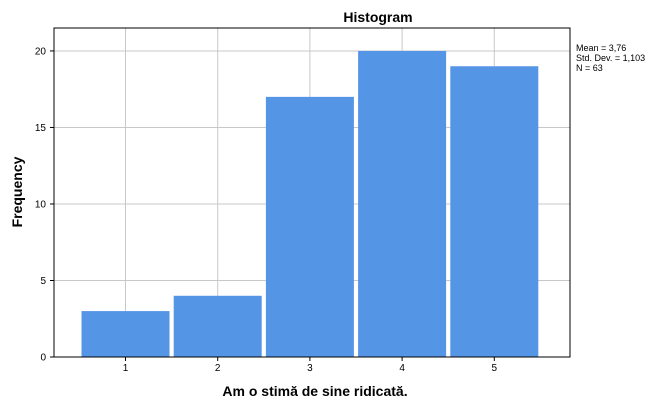 This screenshot has height=399, width=652. I want to click on y-tick-label-15: 15, so click(41, 128).